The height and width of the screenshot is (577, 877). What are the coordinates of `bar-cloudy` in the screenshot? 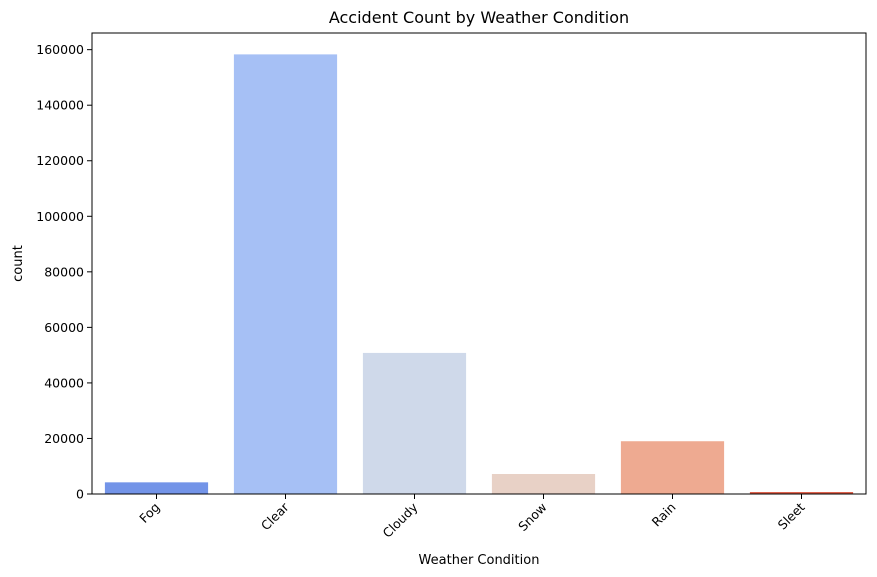 It's located at (414, 423).